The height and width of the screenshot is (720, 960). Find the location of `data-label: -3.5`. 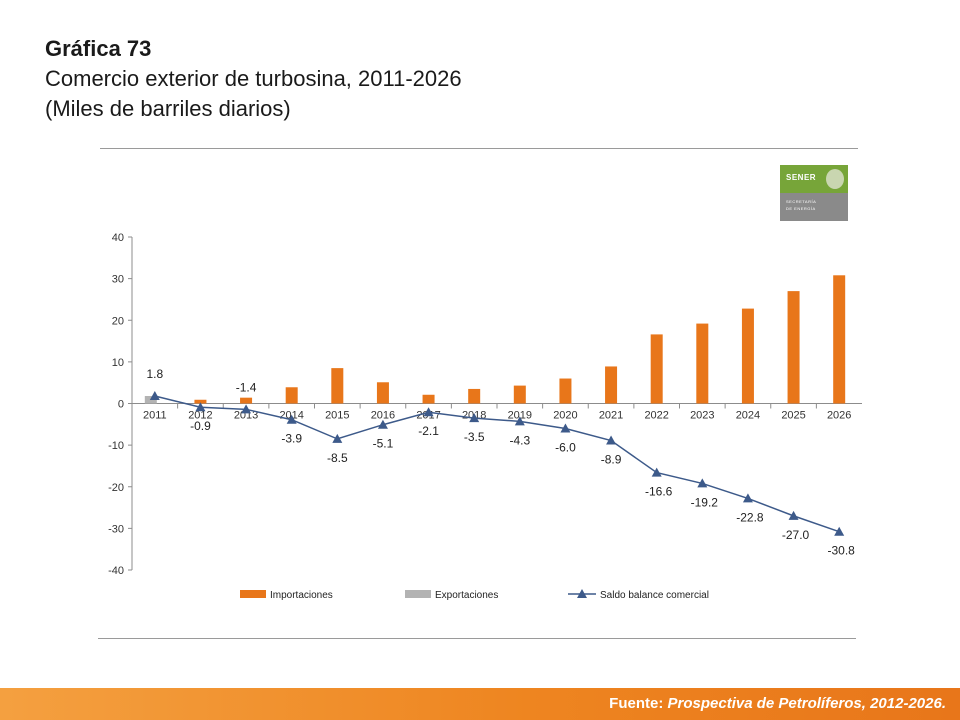

data-label: -3.5 is located at coordinates (474, 437).